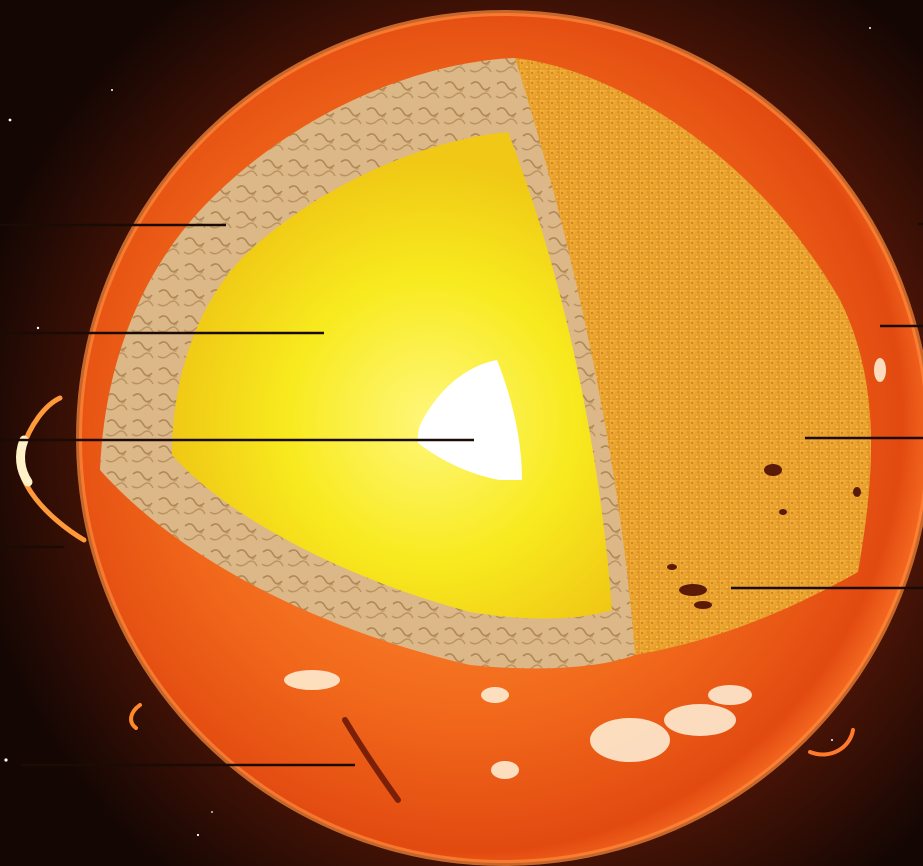 The width and height of the screenshot is (923, 866). I want to click on core, so click(469, 420).